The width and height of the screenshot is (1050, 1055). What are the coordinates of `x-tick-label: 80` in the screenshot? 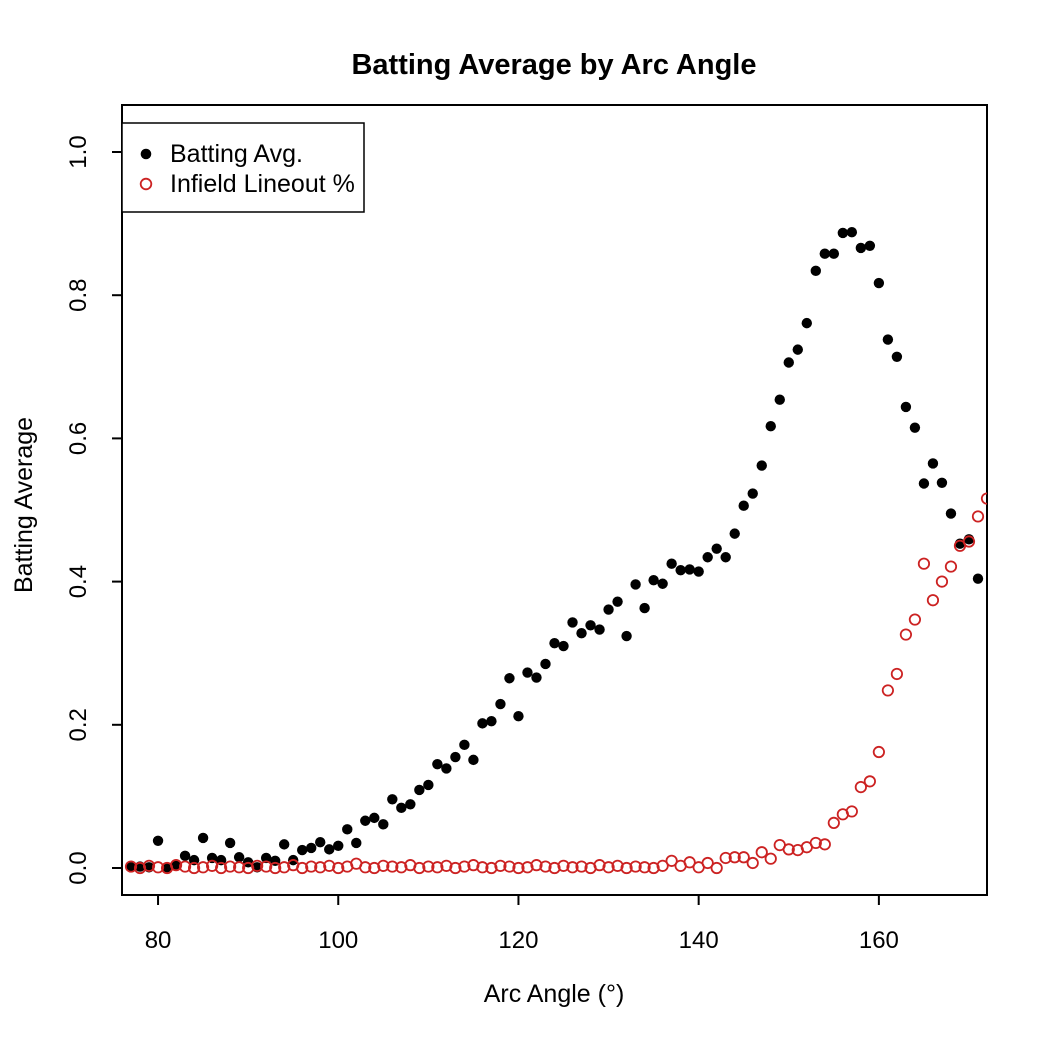 It's located at (158, 940).